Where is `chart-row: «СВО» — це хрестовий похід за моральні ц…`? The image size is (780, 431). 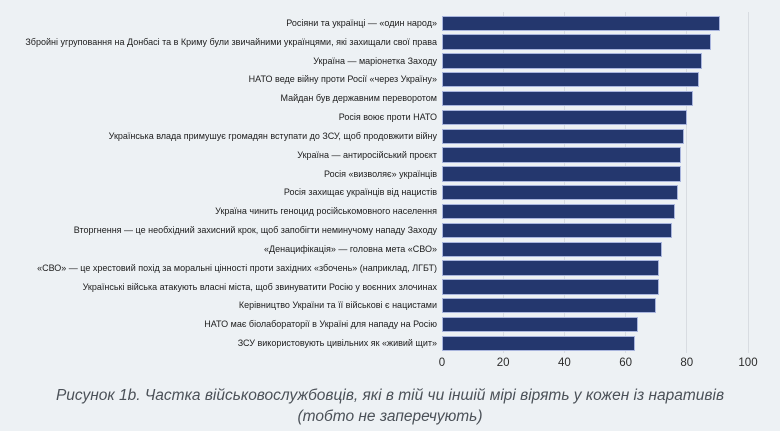
chart-row: «СВО» — це хрестовий похід за моральні ц… is located at coordinates (390, 268).